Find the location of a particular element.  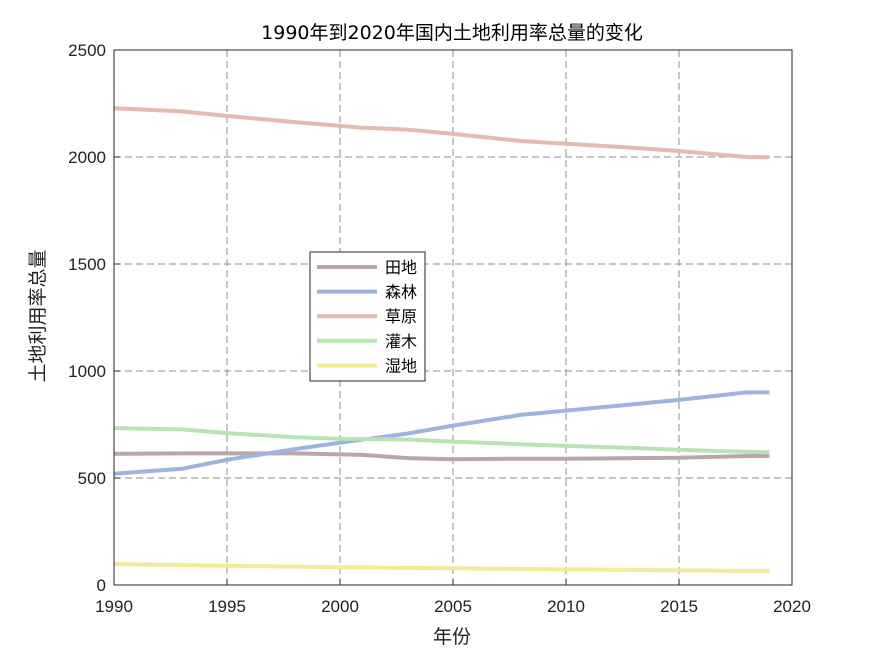

chart-title: 1990年到2020年国内土地利用率总量的变化 is located at coordinates (452, 33).